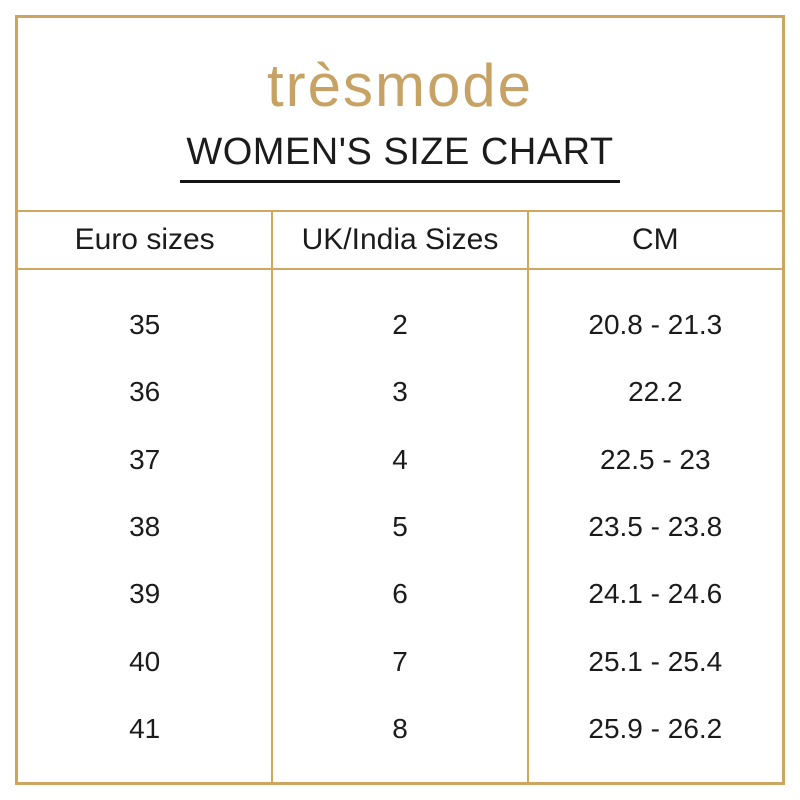 The image size is (800, 800). What do you see at coordinates (655, 728) in the screenshot?
I see `table-cell: 25.9 - 26.2` at bounding box center [655, 728].